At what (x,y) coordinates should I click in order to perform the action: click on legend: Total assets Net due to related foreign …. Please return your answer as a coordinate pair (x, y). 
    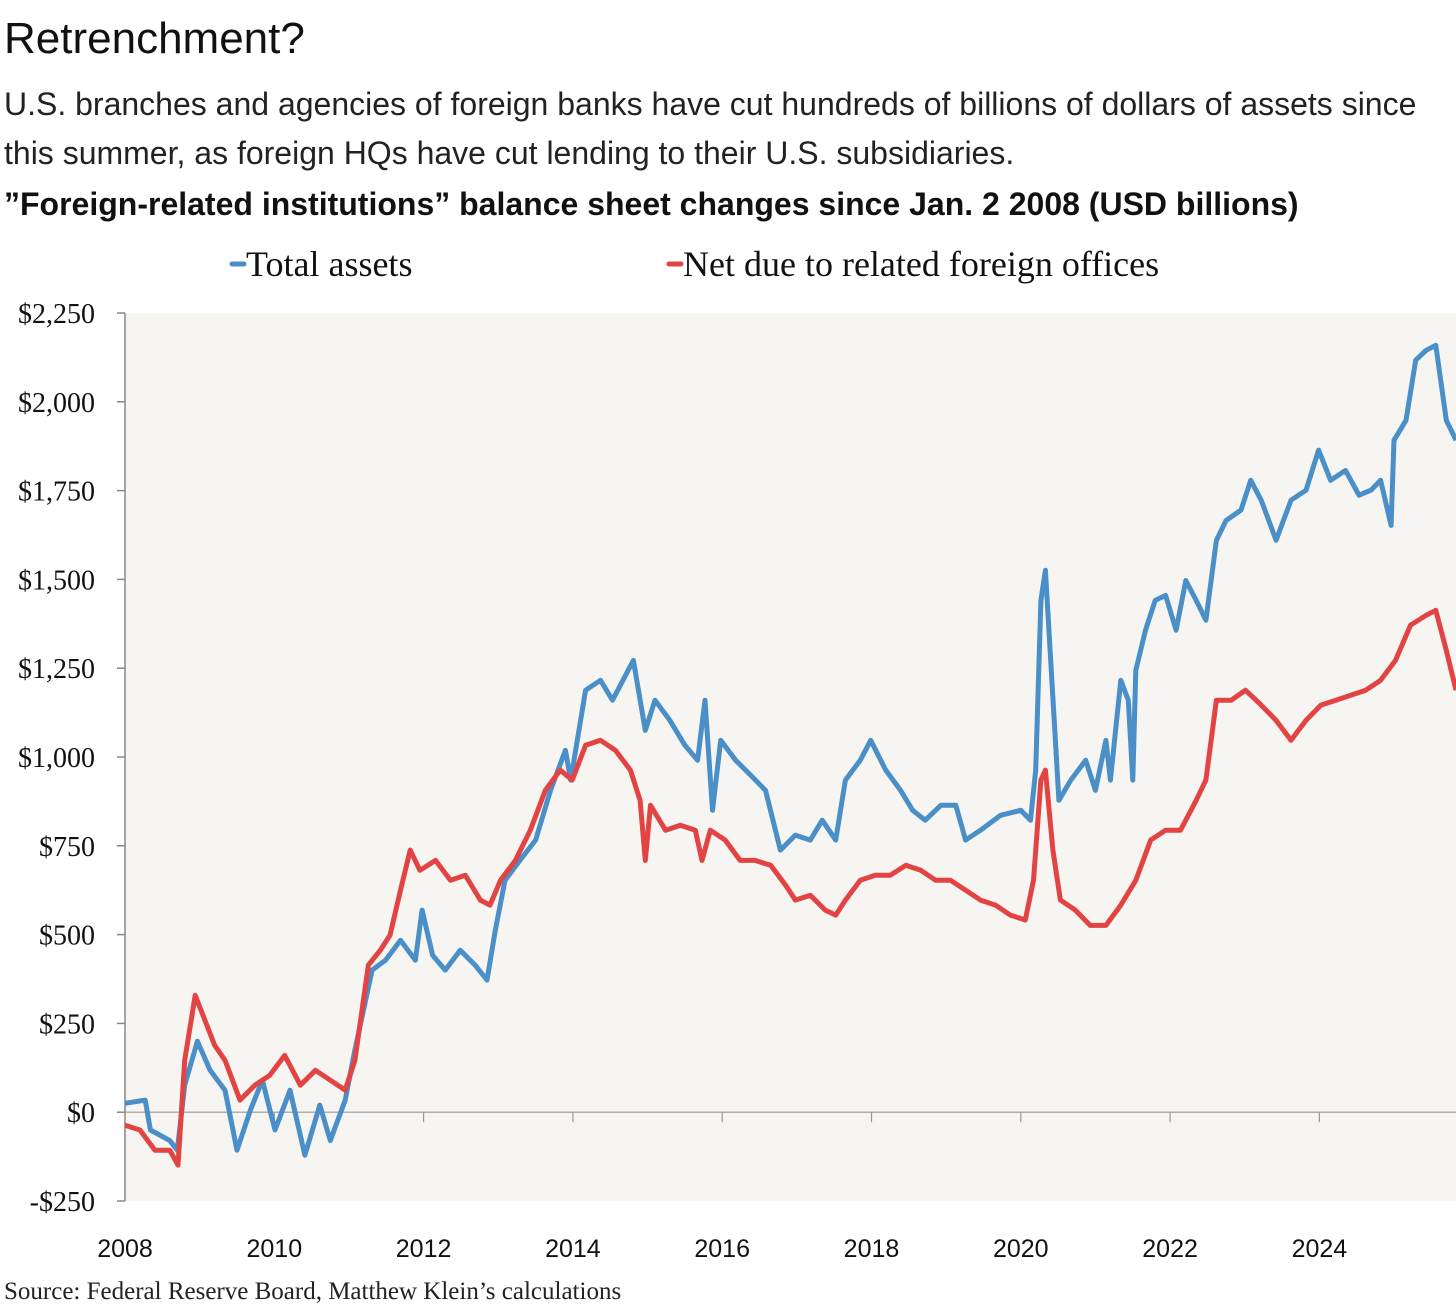
    Looking at the image, I should click on (694, 264).